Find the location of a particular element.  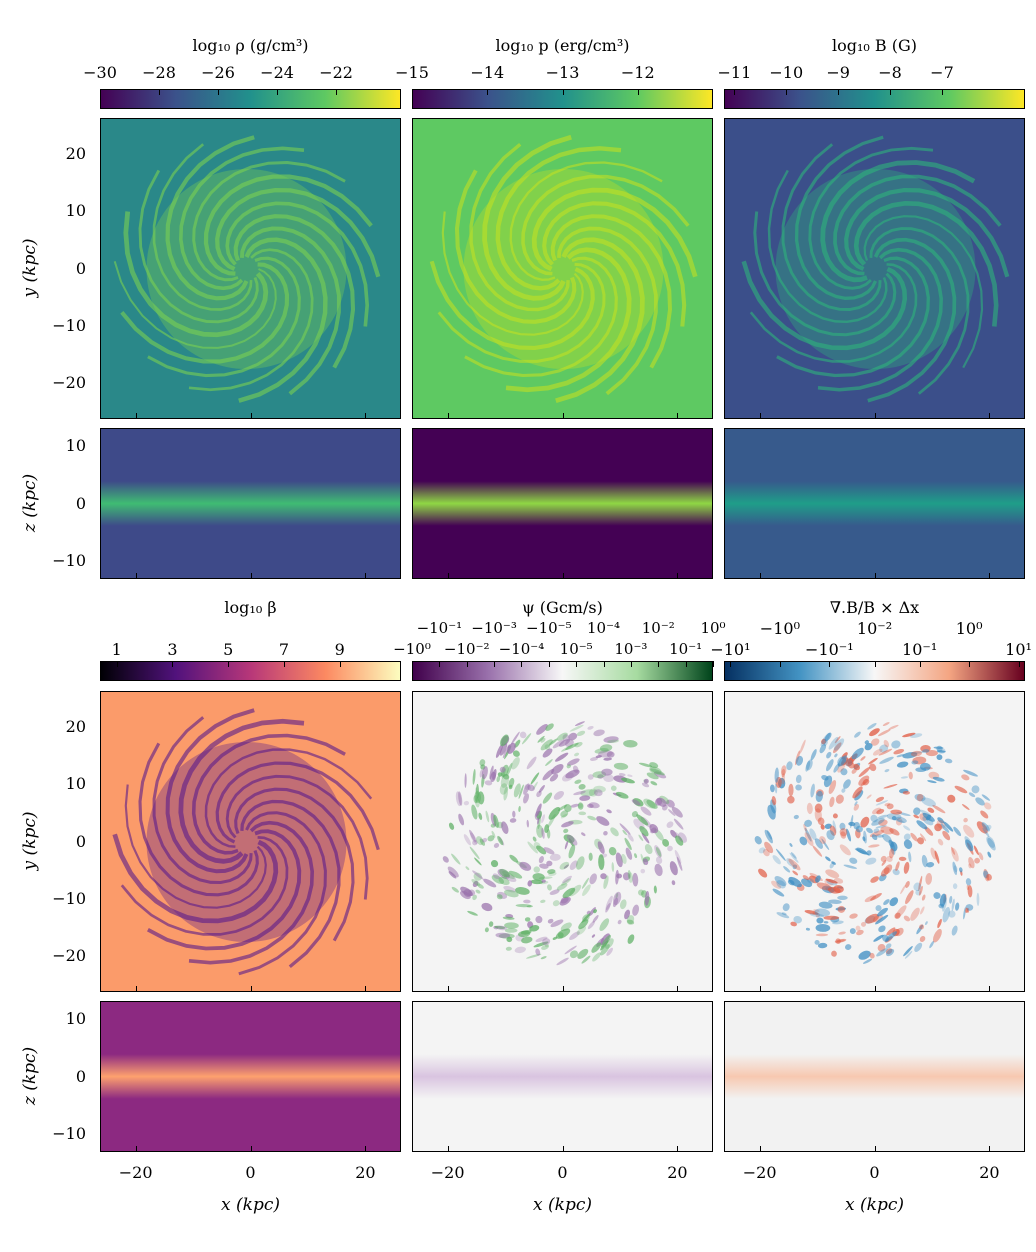

y-tick-label: 0 is located at coordinates (80, 268).